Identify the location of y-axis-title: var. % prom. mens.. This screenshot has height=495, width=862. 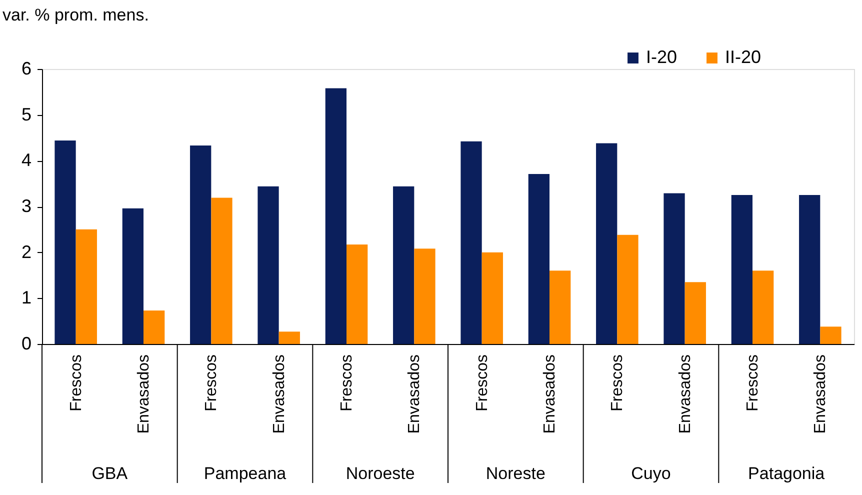
(75, 15).